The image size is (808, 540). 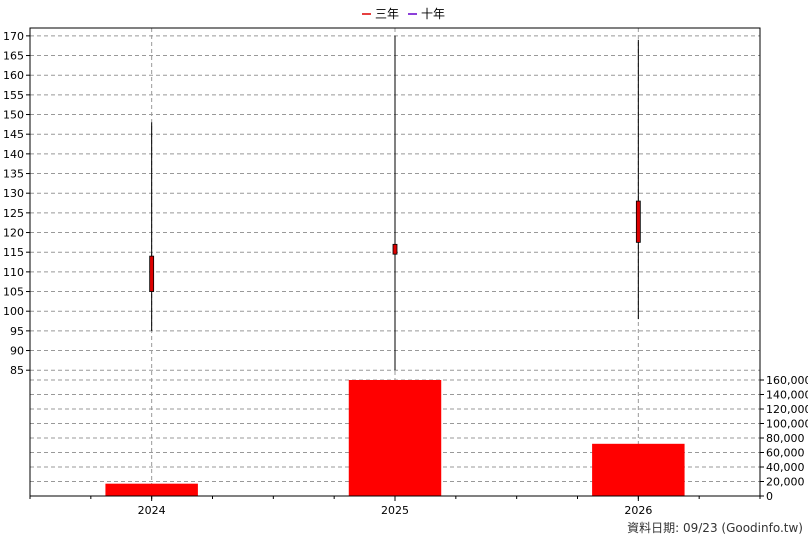 What do you see at coordinates (17, 331) in the screenshot?
I see `price-tick-label: 95` at bounding box center [17, 331].